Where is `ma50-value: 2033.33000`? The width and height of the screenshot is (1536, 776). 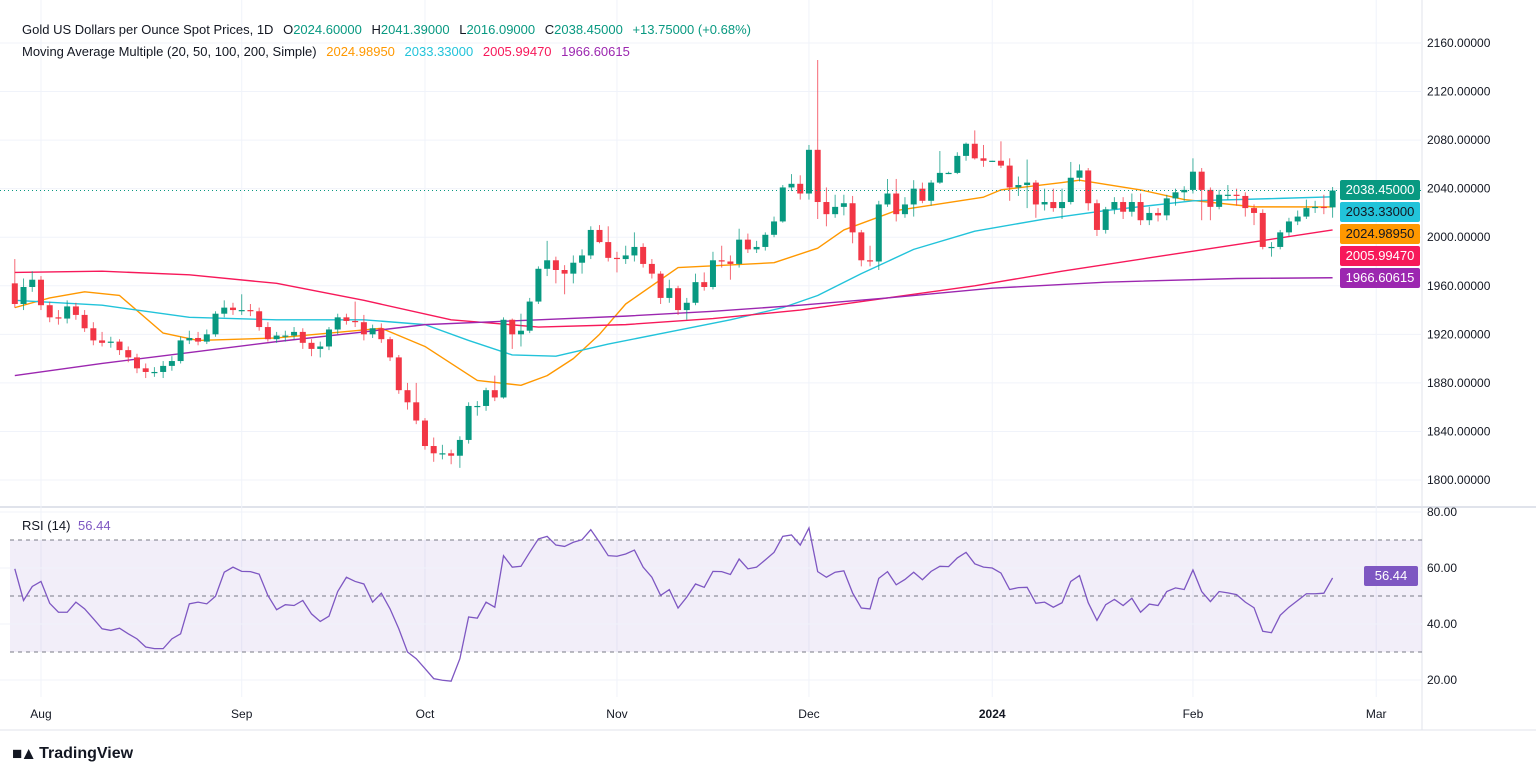 ma50-value: 2033.33000 is located at coordinates (439, 51).